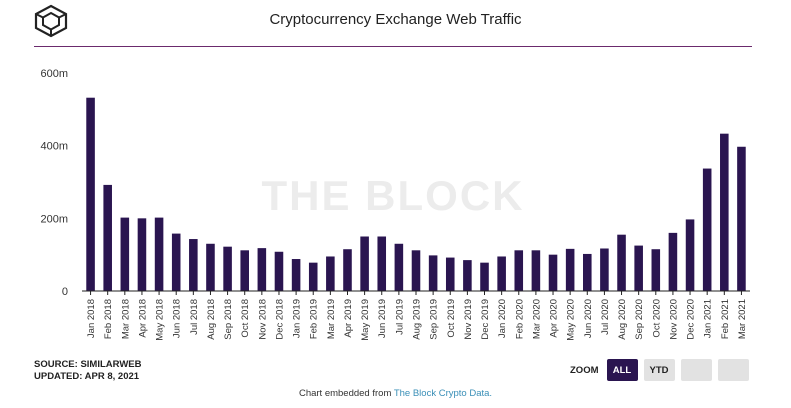 The image size is (791, 408). I want to click on zoom-controls: ZOOM ALL YTD, so click(659, 370).